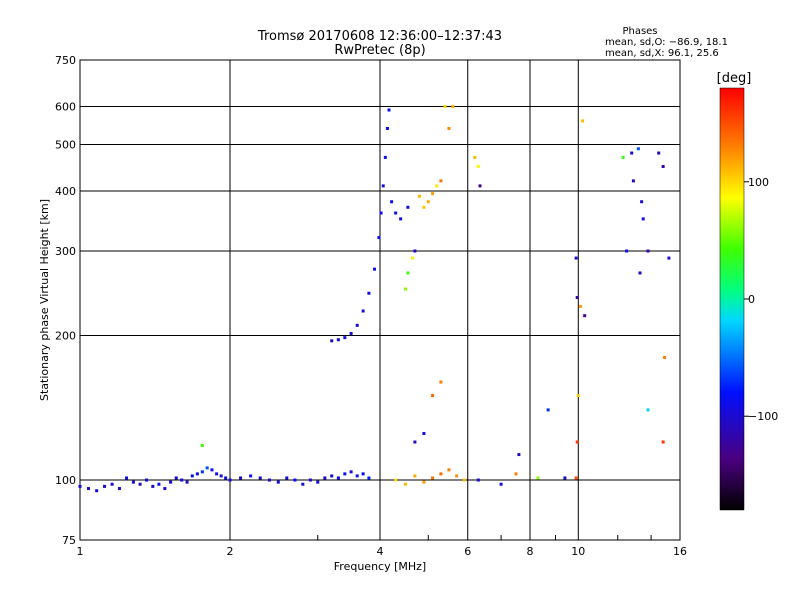 The height and width of the screenshot is (604, 800). What do you see at coordinates (230, 551) in the screenshot?
I see `x-tick-label: 2` at bounding box center [230, 551].